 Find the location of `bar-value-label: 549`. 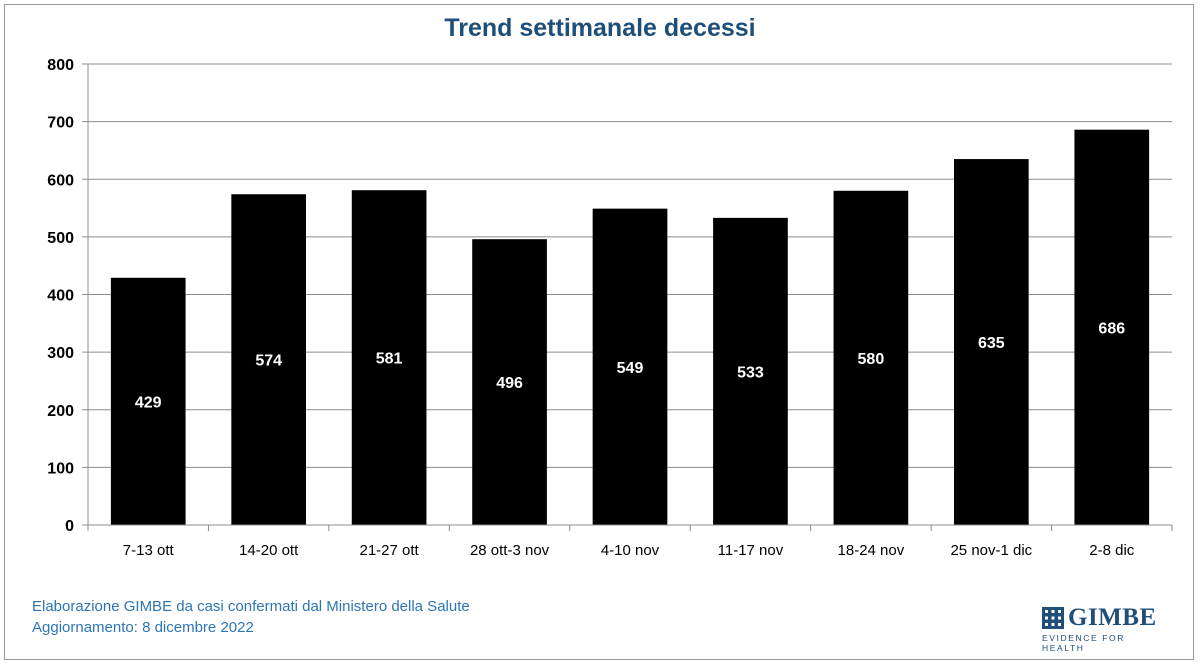

bar-value-label: 549 is located at coordinates (630, 368).